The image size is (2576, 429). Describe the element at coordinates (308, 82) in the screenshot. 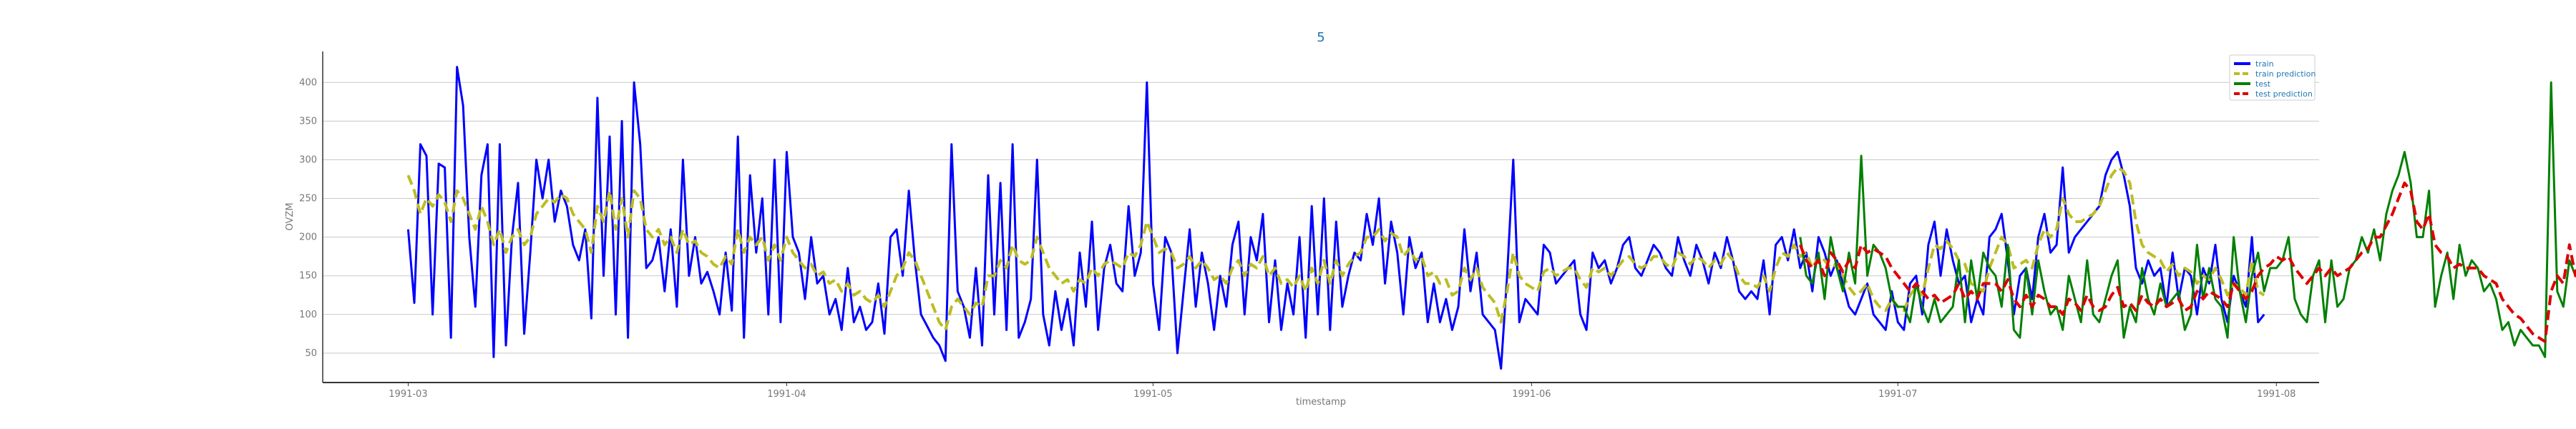

I see `y-tick-label: 400` at that location.